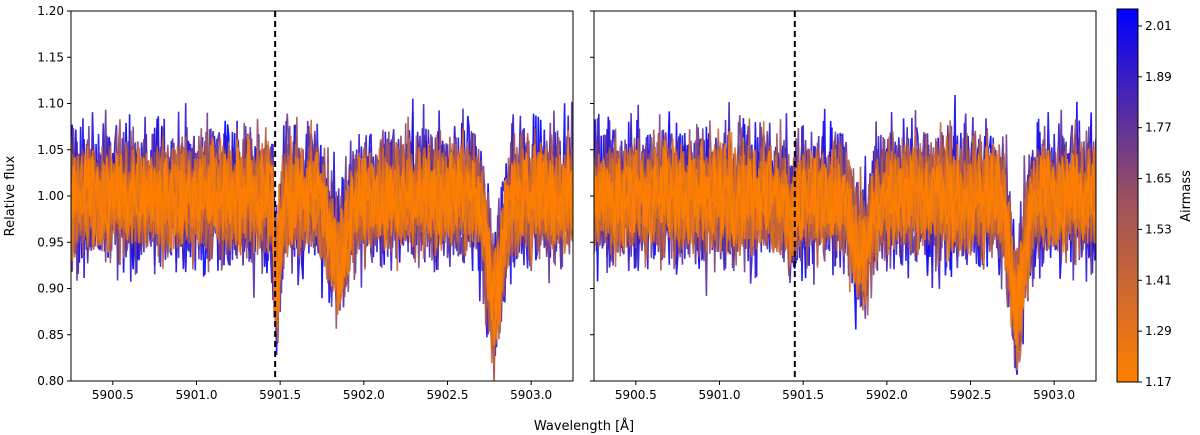 The image size is (1200, 435). What do you see at coordinates (1186, 196) in the screenshot?
I see `colorbar-label: Airmass` at bounding box center [1186, 196].